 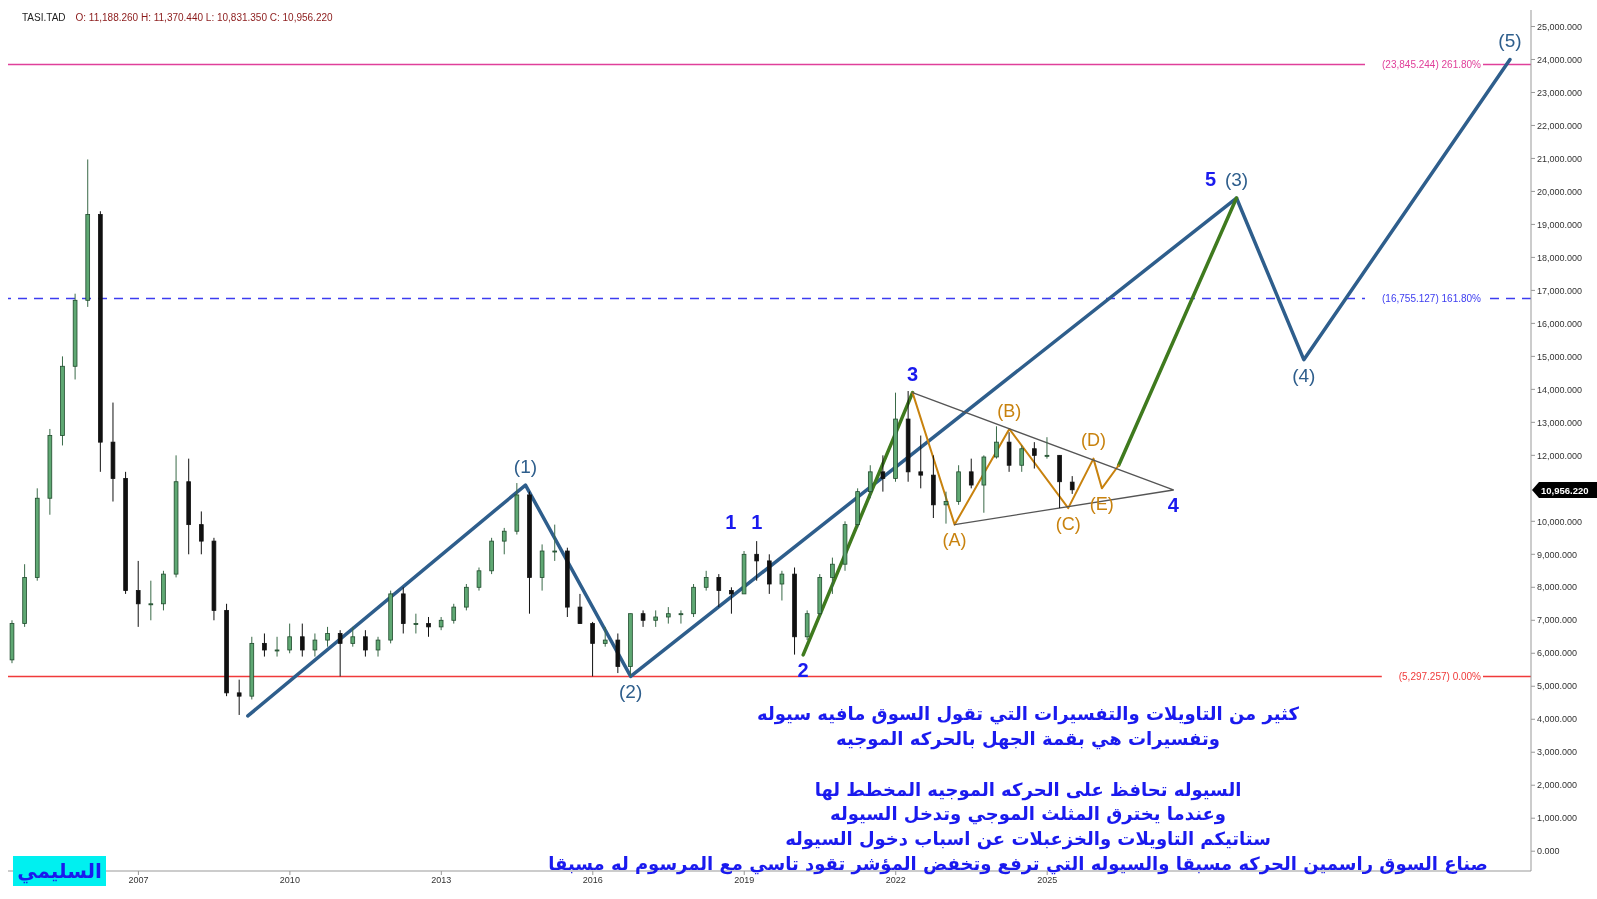 What do you see at coordinates (1028, 739) in the screenshot?
I see `annotation: وتفسيرات هي بقمة الجهل بالحركه الموجيه` at bounding box center [1028, 739].